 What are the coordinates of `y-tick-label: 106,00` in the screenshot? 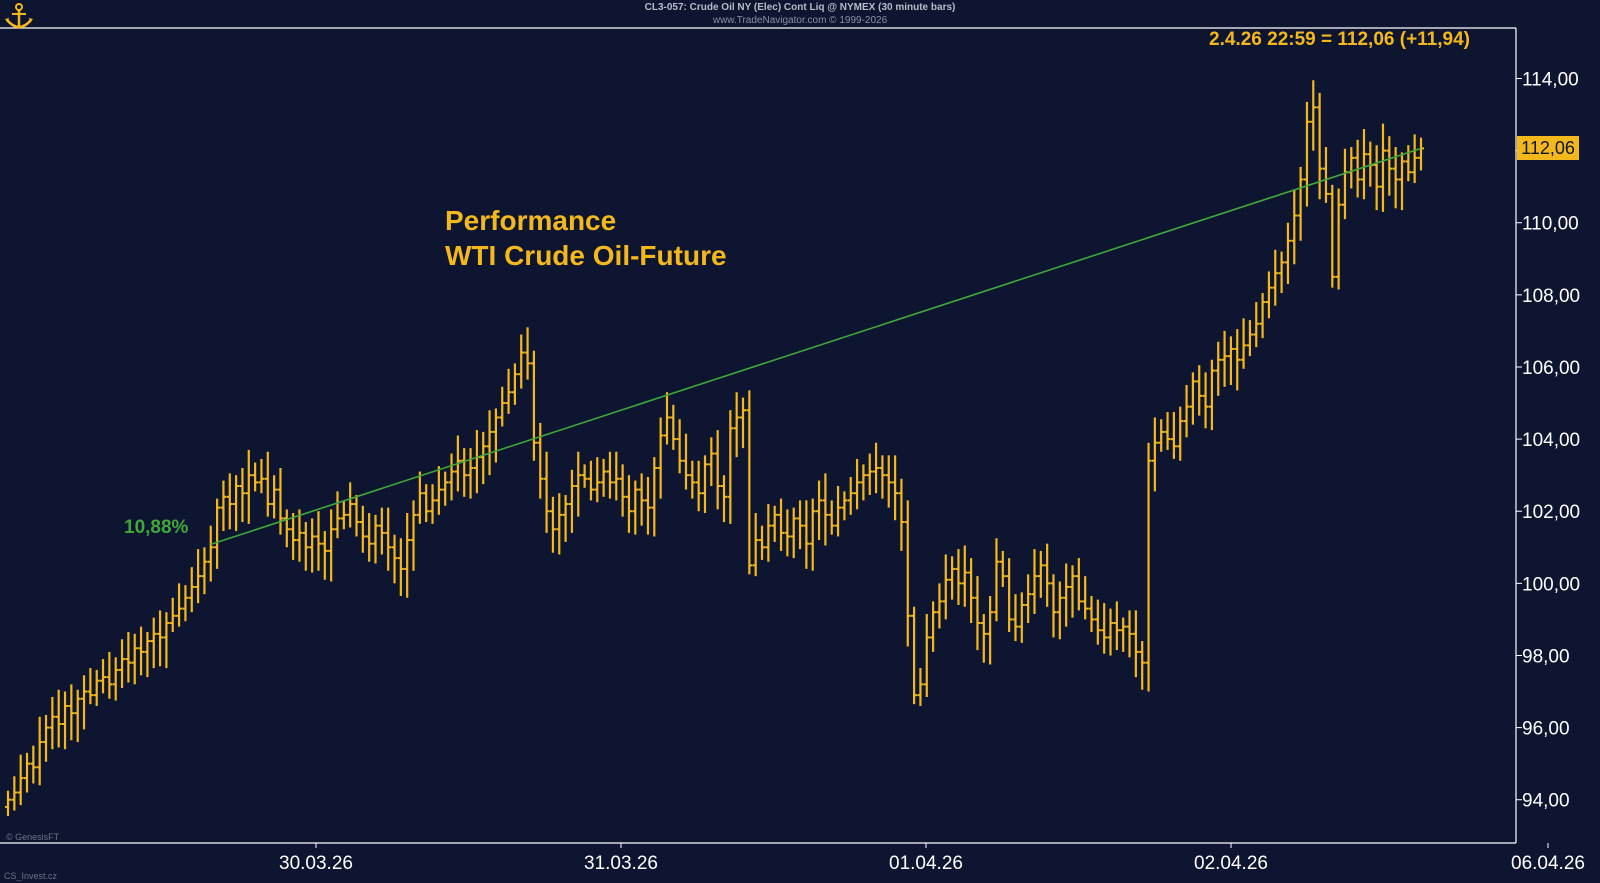 It's located at (1551, 368).